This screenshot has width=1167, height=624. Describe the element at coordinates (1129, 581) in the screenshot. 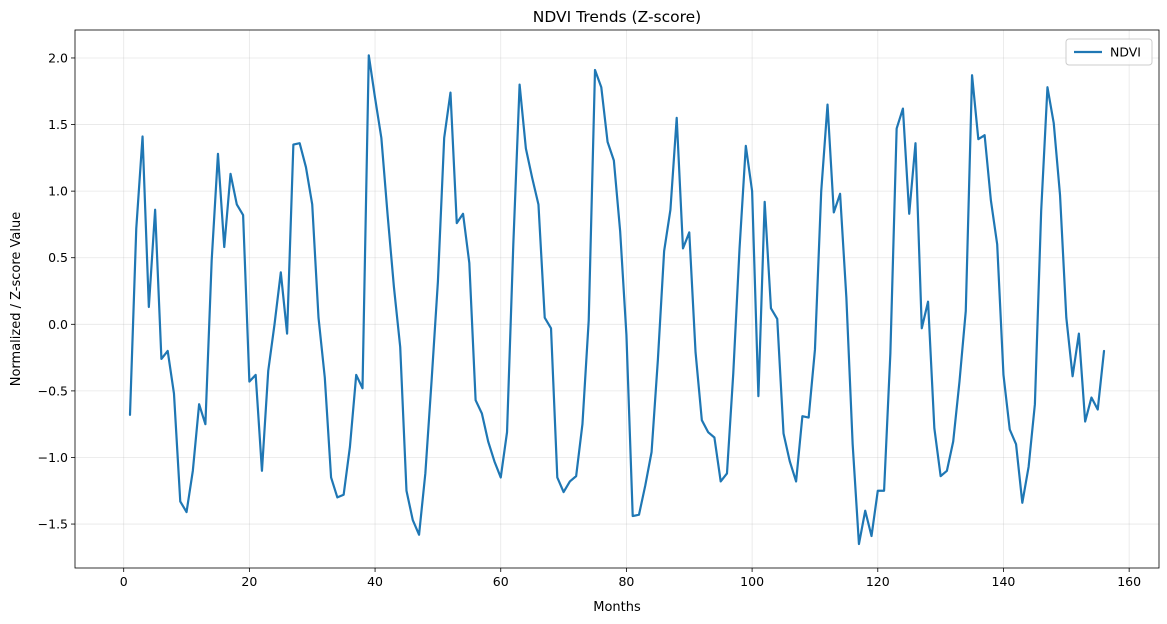

I see `x-tick-label: 160` at that location.